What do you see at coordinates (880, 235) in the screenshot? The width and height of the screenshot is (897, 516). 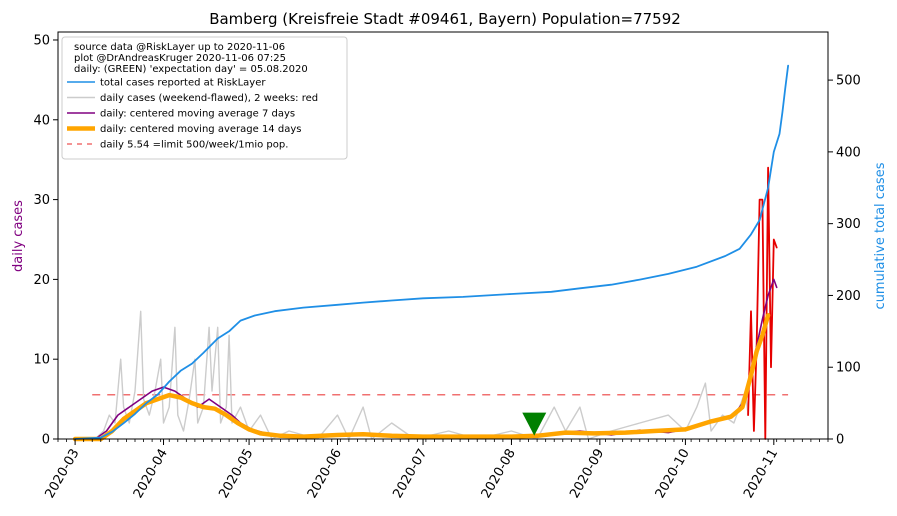 I see `right-axis-label: cumulative total cases` at bounding box center [880, 235].